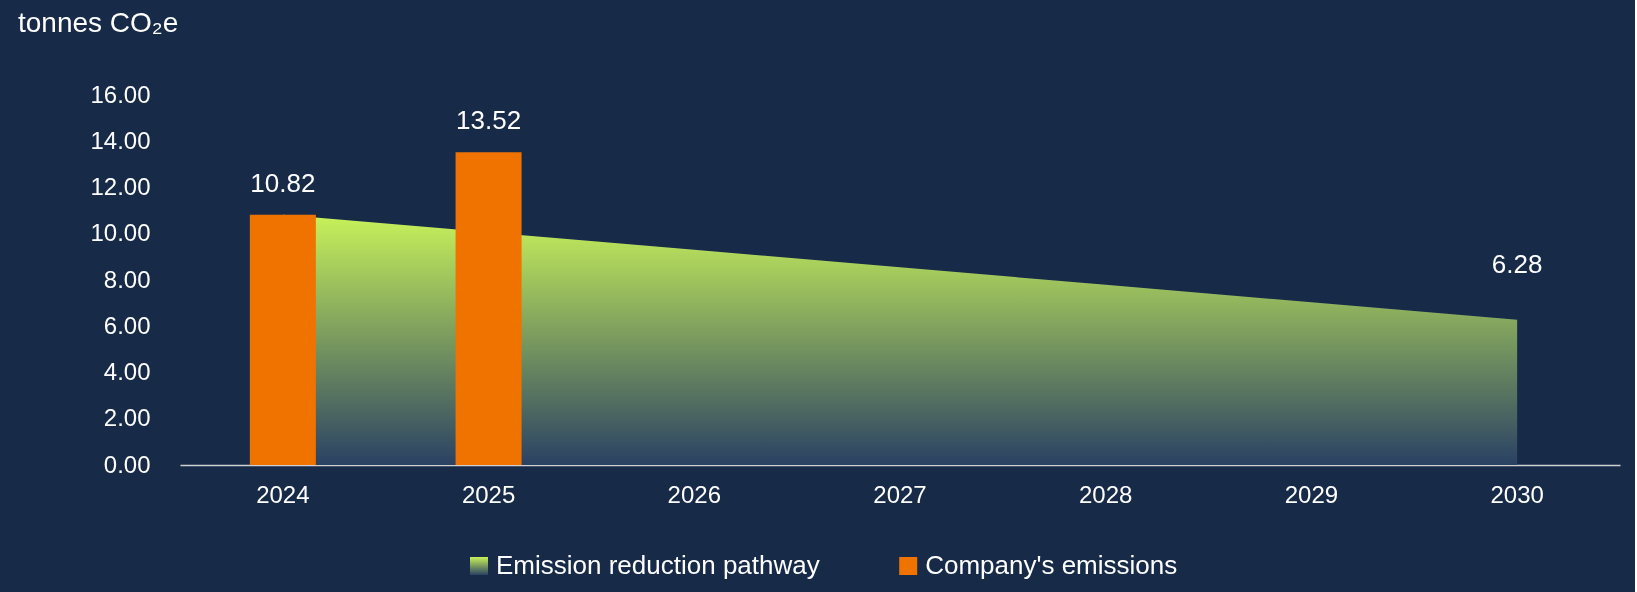  Describe the element at coordinates (127, 418) in the screenshot. I see `y-tick-label: 2.00` at that location.